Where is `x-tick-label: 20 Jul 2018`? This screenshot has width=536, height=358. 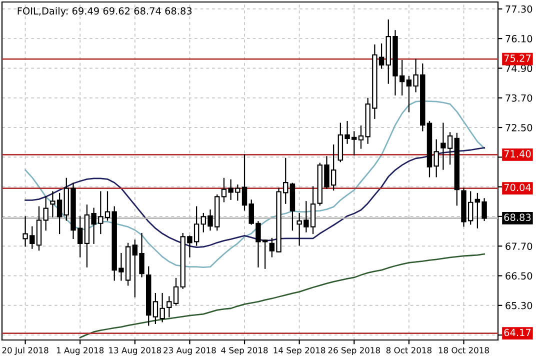 x-tick-label: 20 Jul 2018 is located at coordinates (25, 350).